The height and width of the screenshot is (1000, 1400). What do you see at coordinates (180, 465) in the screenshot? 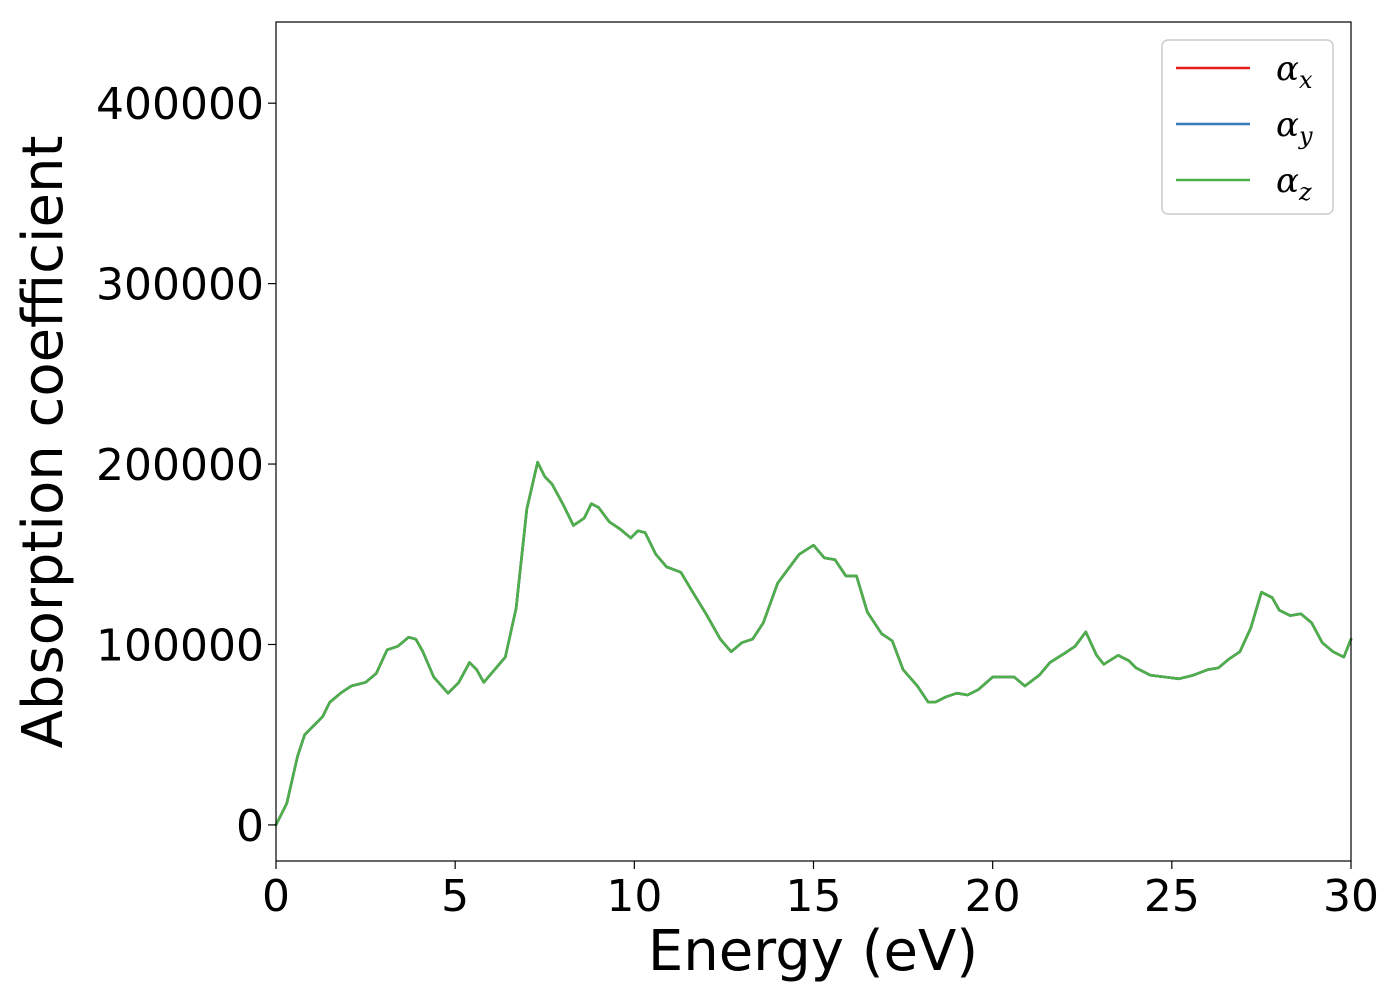
I see `y-tick-label: 200000` at bounding box center [180, 465].